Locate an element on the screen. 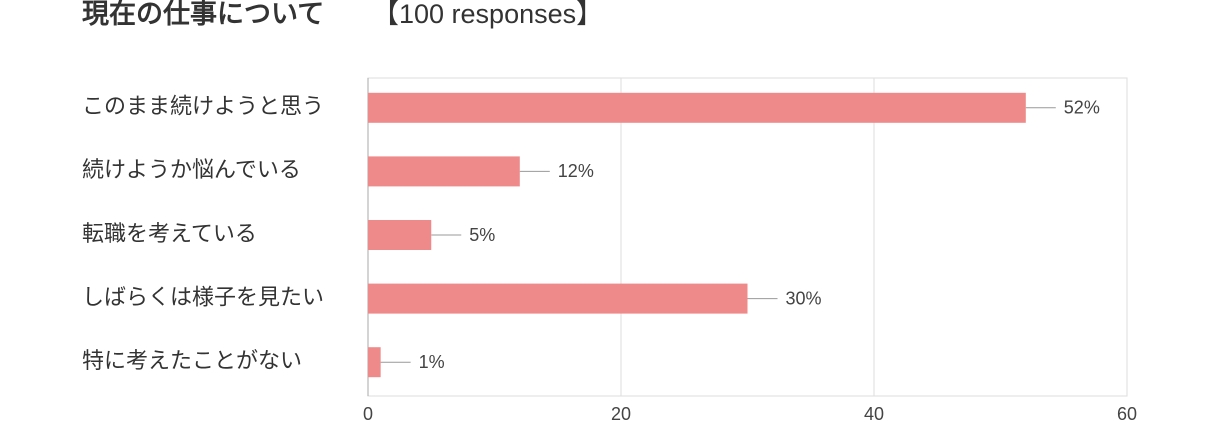  chart-title: 現在の仕事について is located at coordinates (203, 14).